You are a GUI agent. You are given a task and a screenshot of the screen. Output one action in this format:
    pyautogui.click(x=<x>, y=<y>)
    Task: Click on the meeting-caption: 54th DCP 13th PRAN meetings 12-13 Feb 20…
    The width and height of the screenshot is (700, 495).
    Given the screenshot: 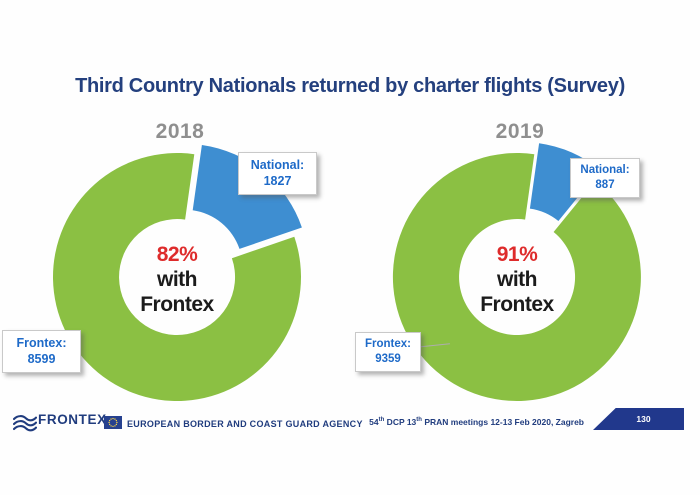 What is the action you would take?
    pyautogui.click(x=476, y=422)
    